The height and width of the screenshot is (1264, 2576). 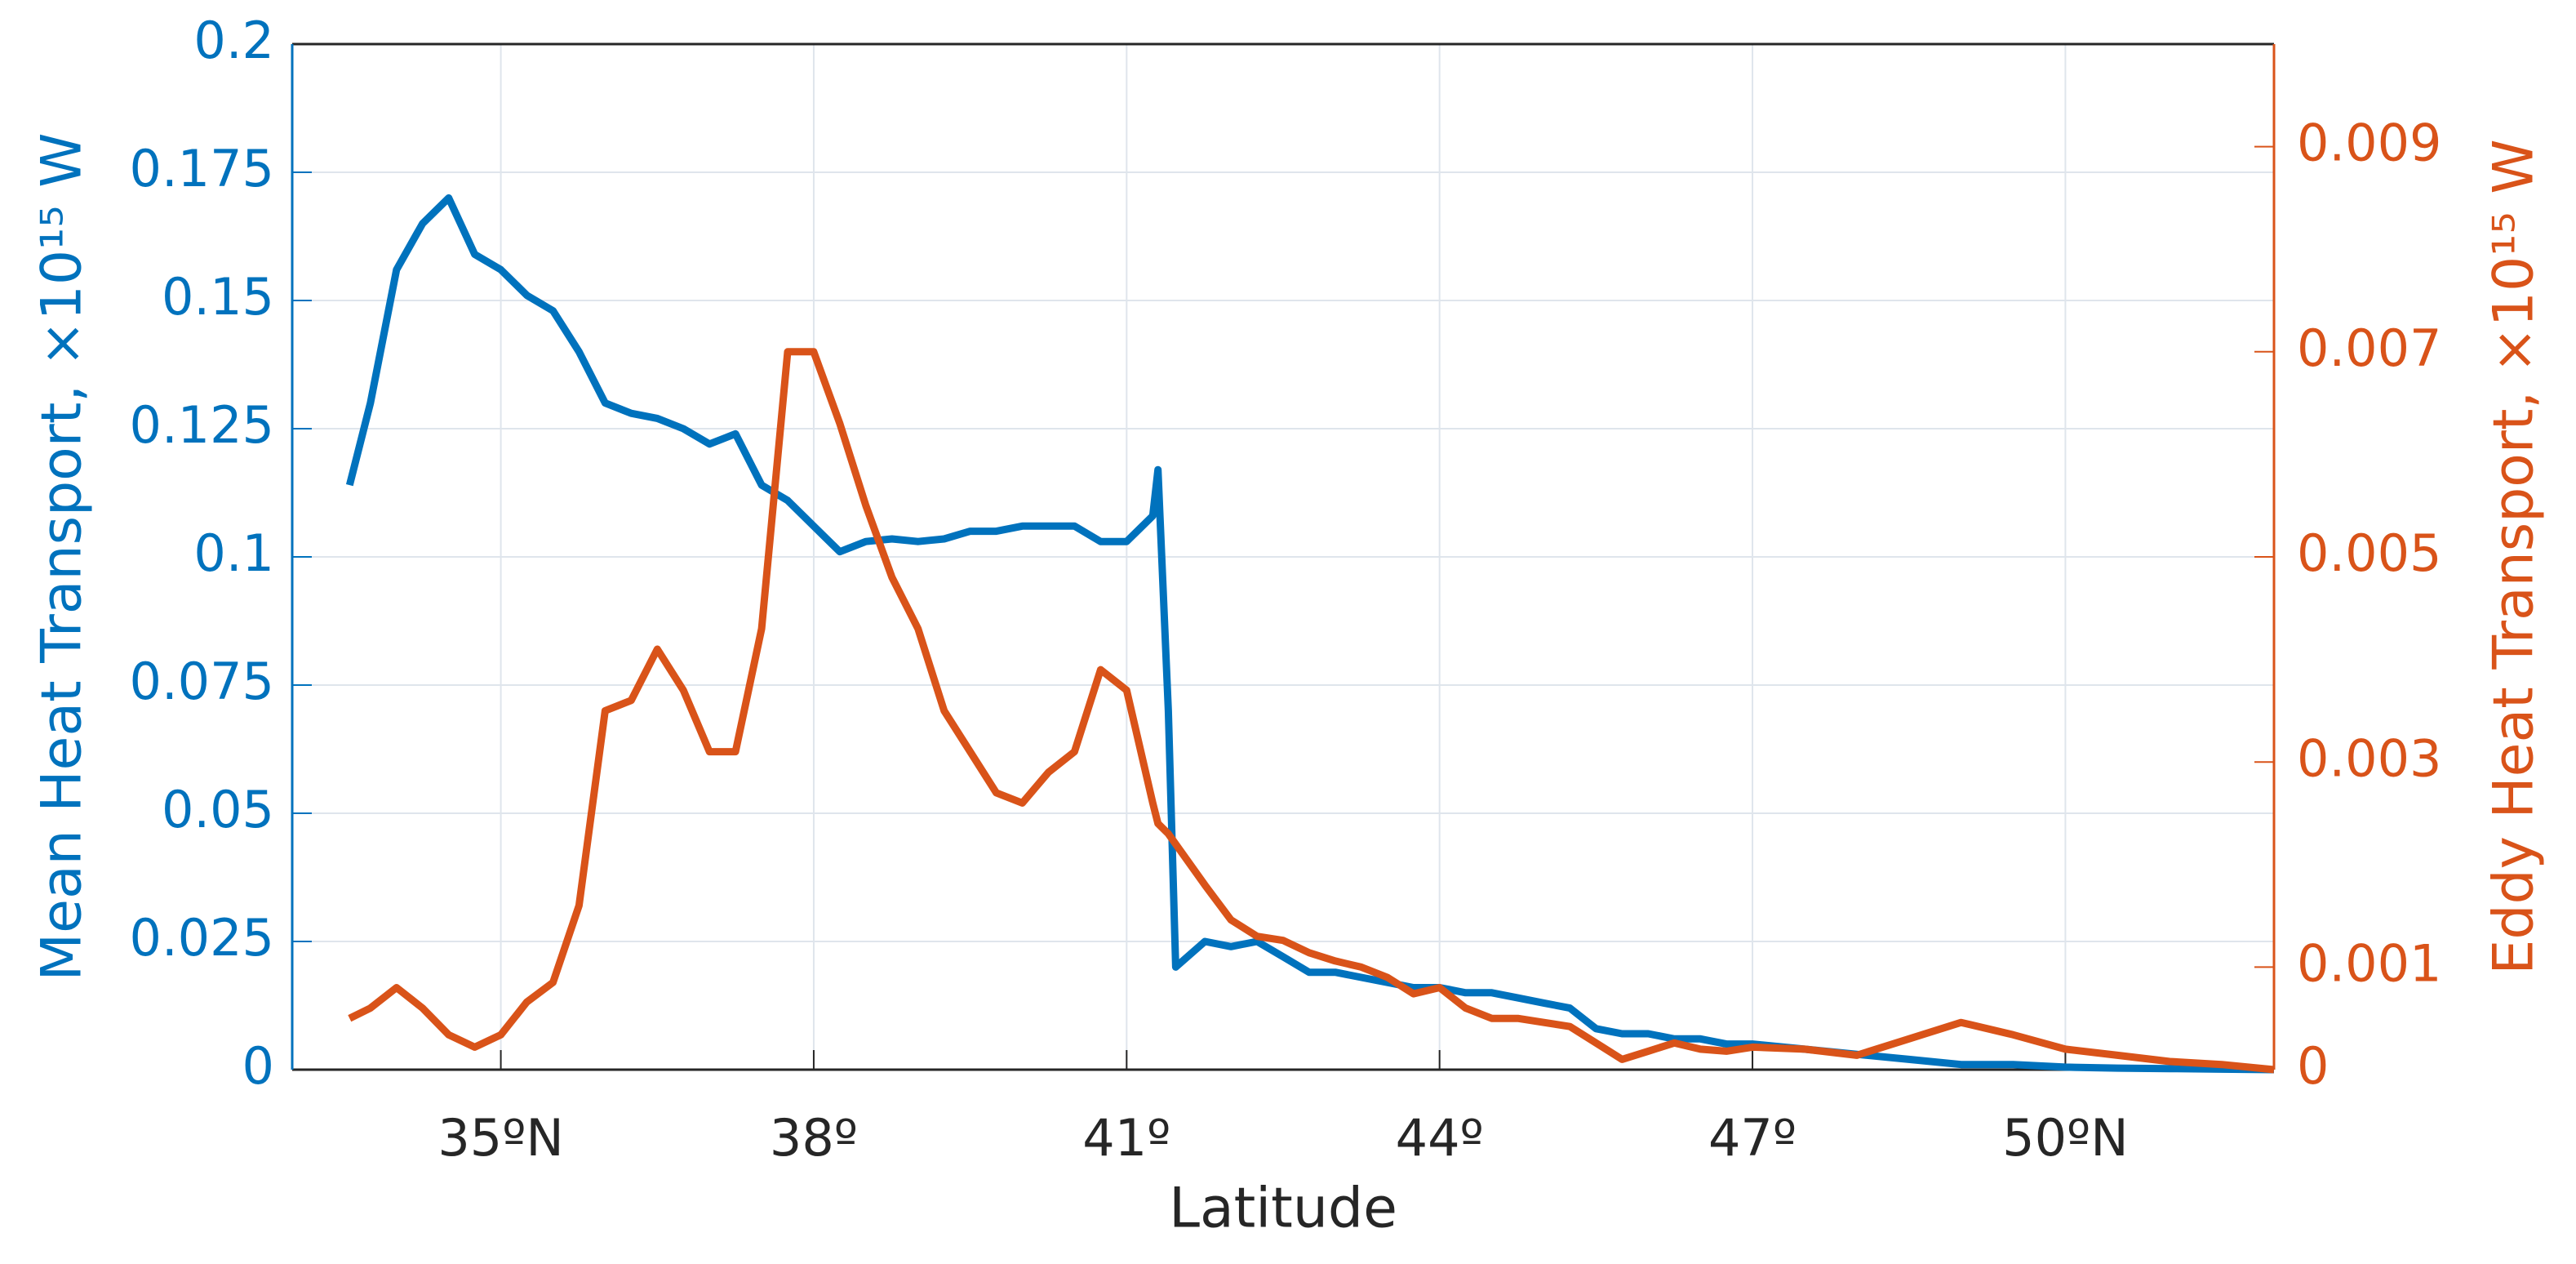 What do you see at coordinates (258, 1066) in the screenshot?
I see `y-tick-label: 0` at bounding box center [258, 1066].